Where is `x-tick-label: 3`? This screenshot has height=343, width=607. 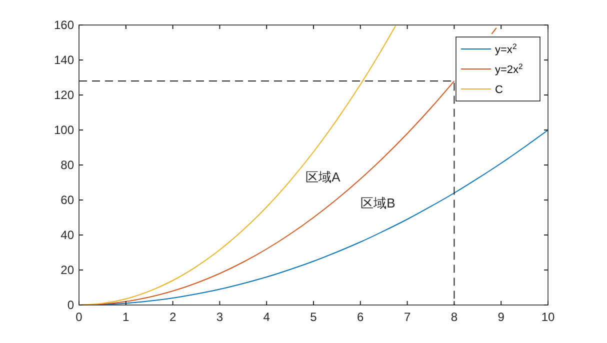 x-tick-label: 3 is located at coordinates (220, 317).